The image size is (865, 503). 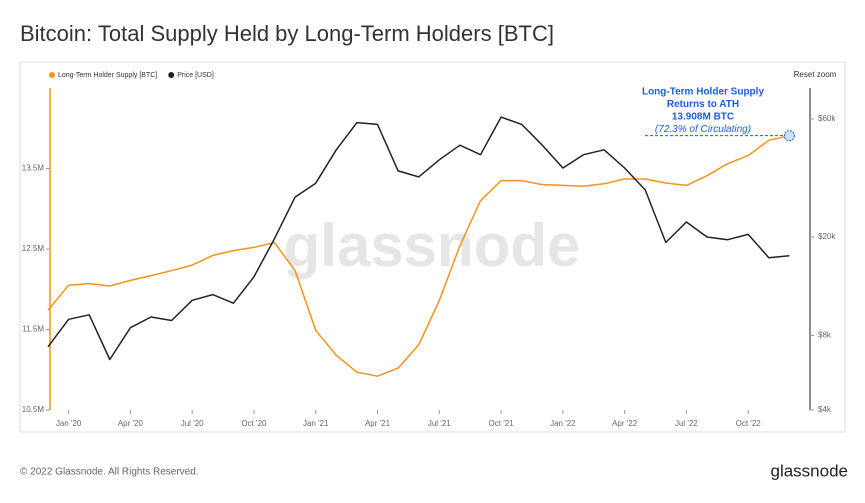 I want to click on reset-zoom-label: Reset zoom, so click(x=815, y=74).